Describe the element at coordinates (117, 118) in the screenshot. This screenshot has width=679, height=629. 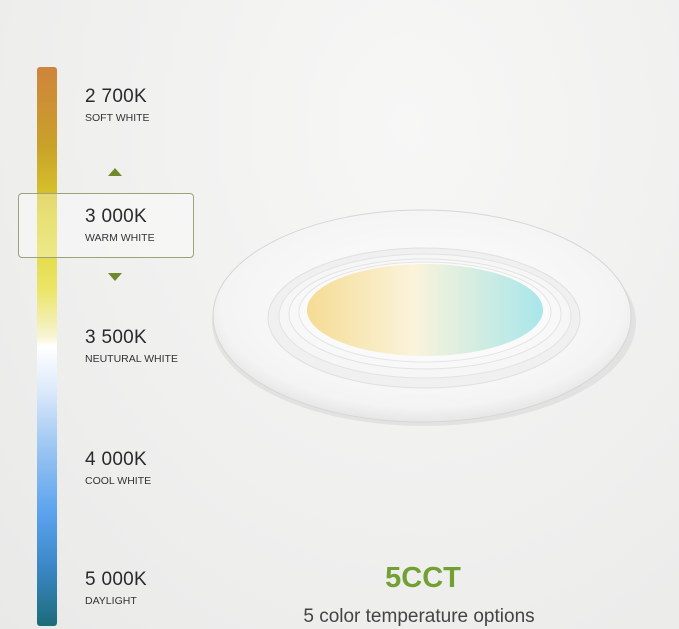
I see `temperature-name: SOFT WHITE` at that location.